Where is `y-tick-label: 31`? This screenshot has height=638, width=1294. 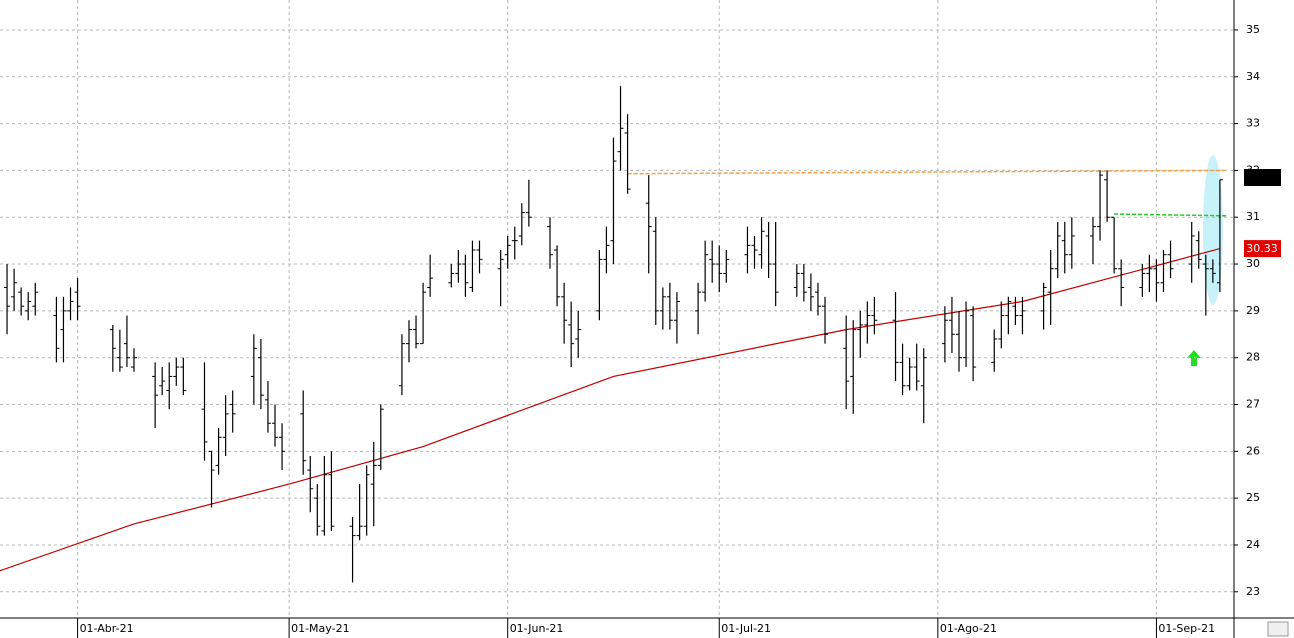
y-tick-label: 31 is located at coordinates (1253, 216).